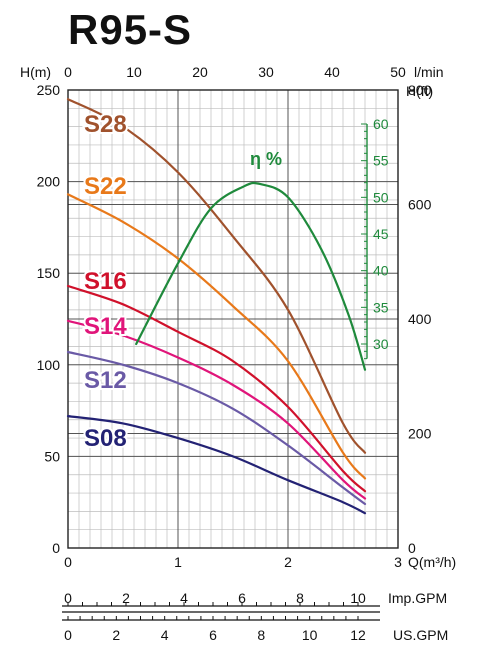 The height and width of the screenshot is (666, 500). I want to click on series-label-s16: S16, so click(105, 281).